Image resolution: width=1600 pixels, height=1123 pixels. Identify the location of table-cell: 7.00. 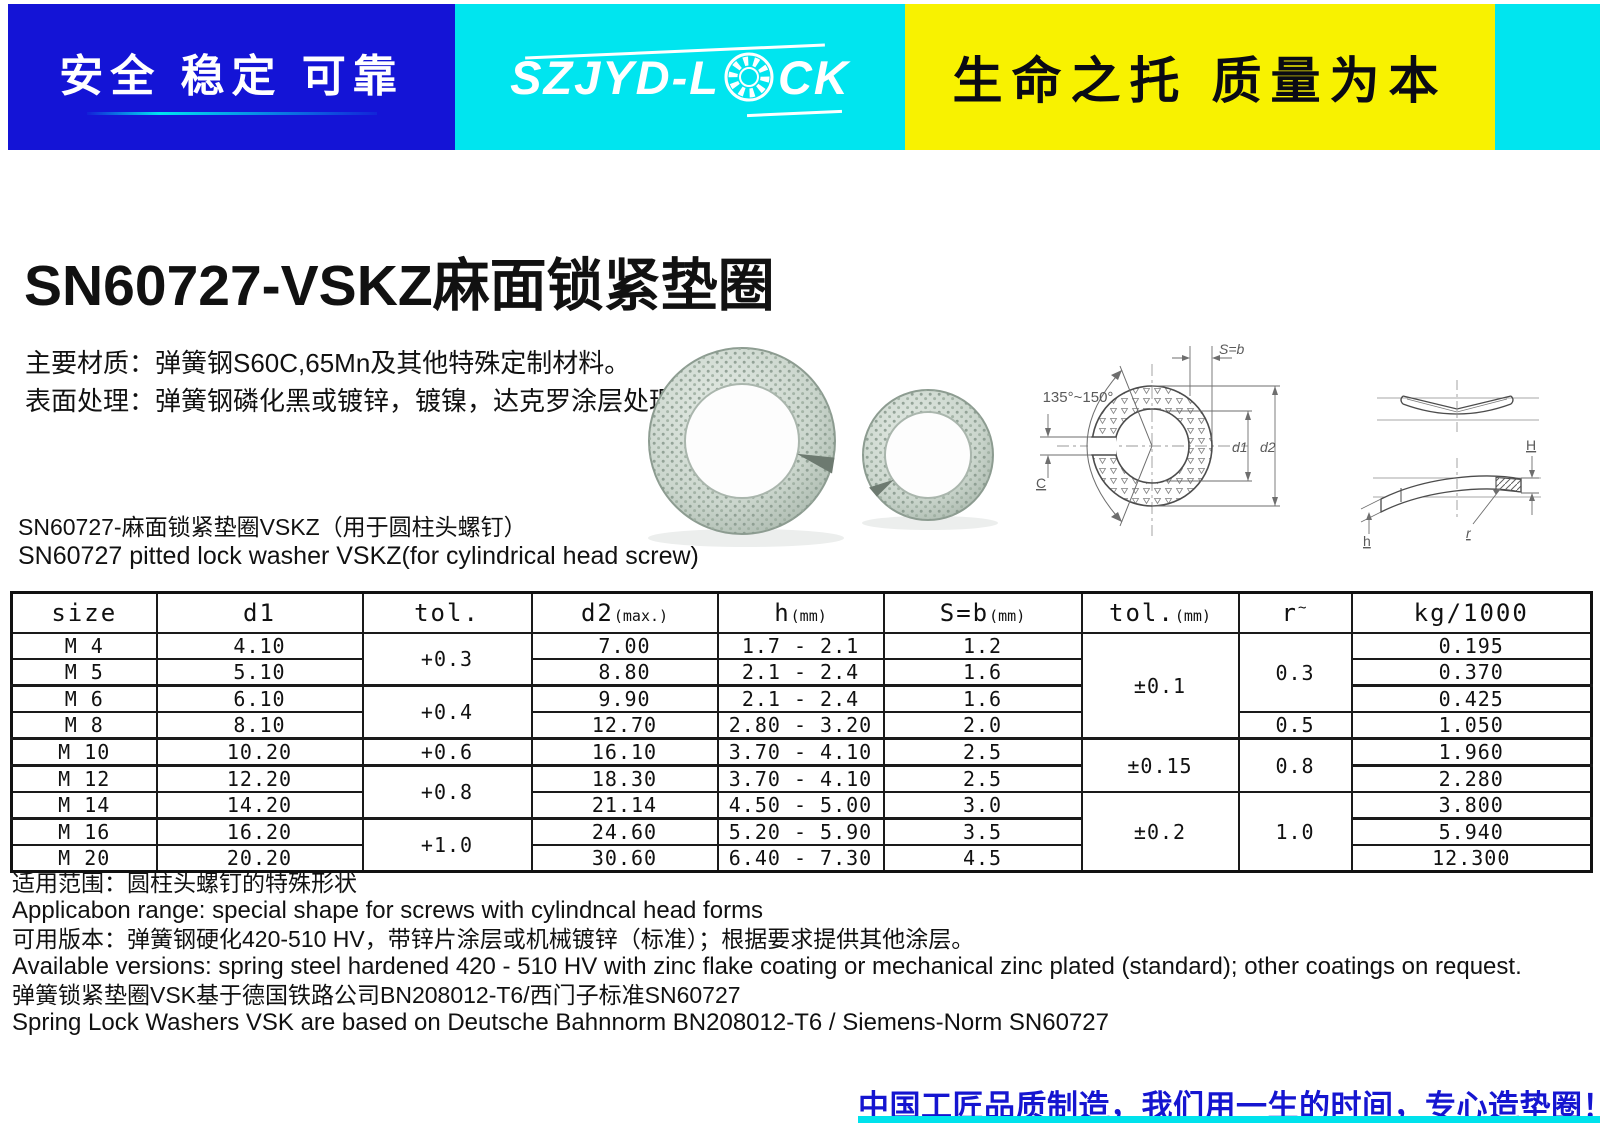
(624, 646).